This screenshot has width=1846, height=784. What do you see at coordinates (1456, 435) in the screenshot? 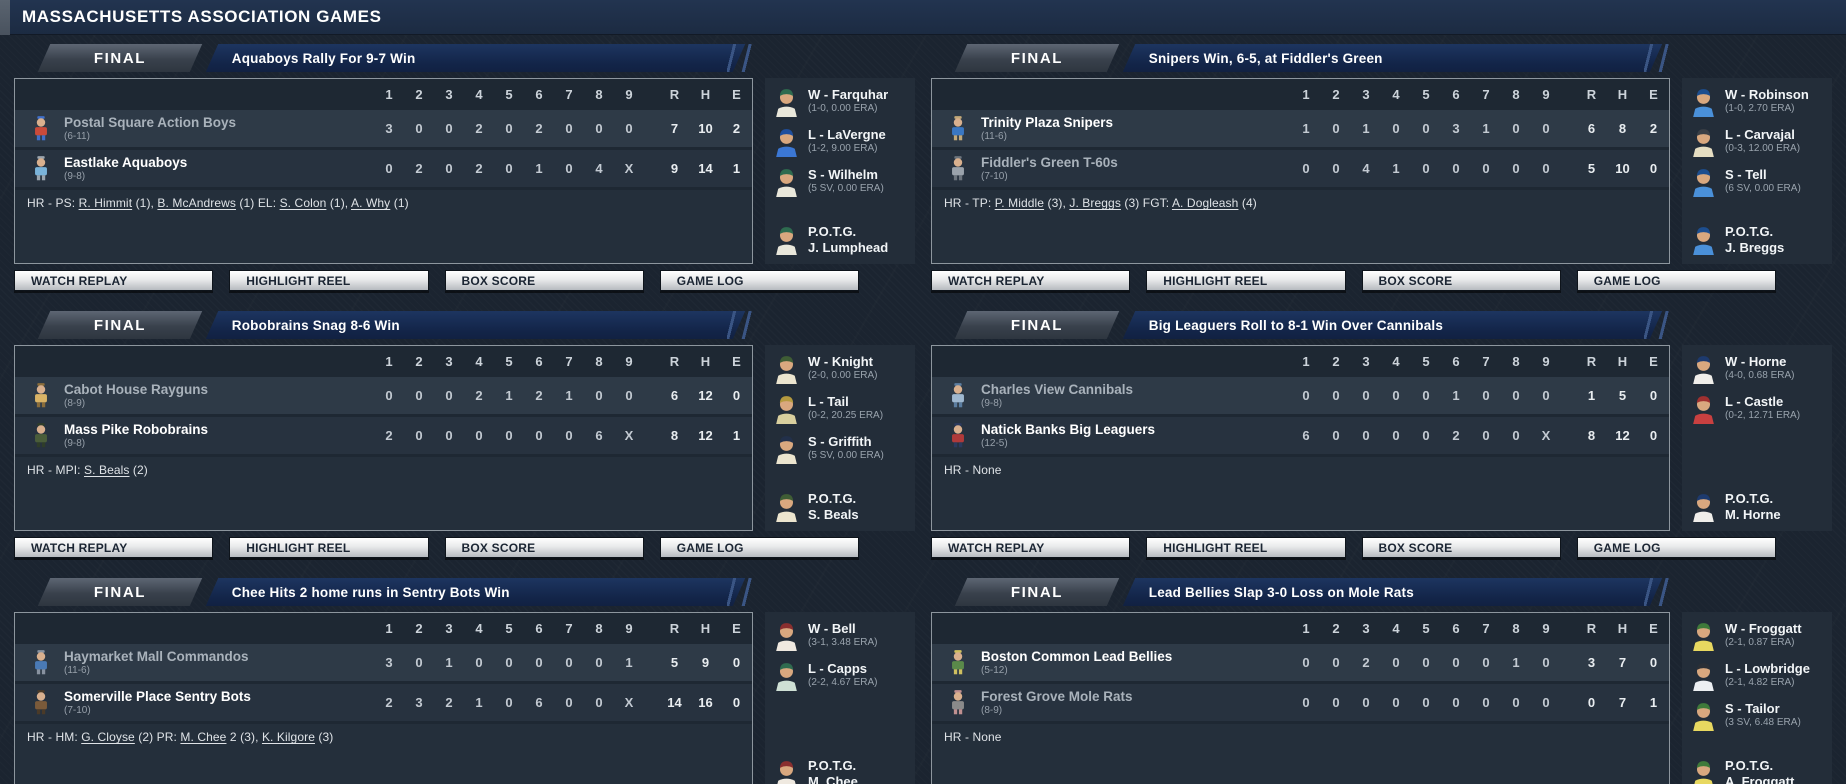
I see `inning-score: 2` at bounding box center [1456, 435].